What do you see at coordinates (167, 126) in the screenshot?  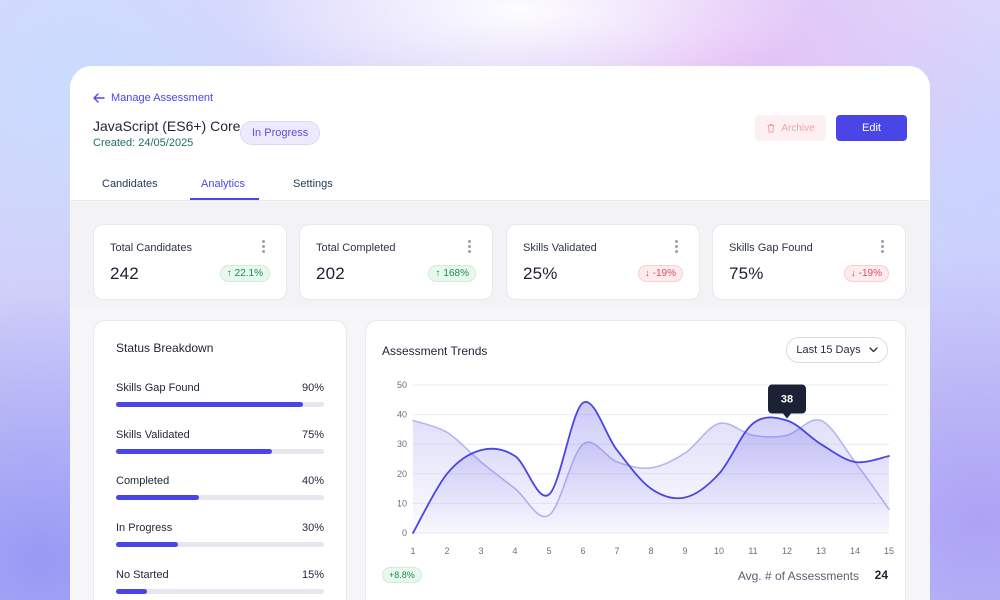 I see `assessment-title: JavaScript (ES6+) Core` at bounding box center [167, 126].